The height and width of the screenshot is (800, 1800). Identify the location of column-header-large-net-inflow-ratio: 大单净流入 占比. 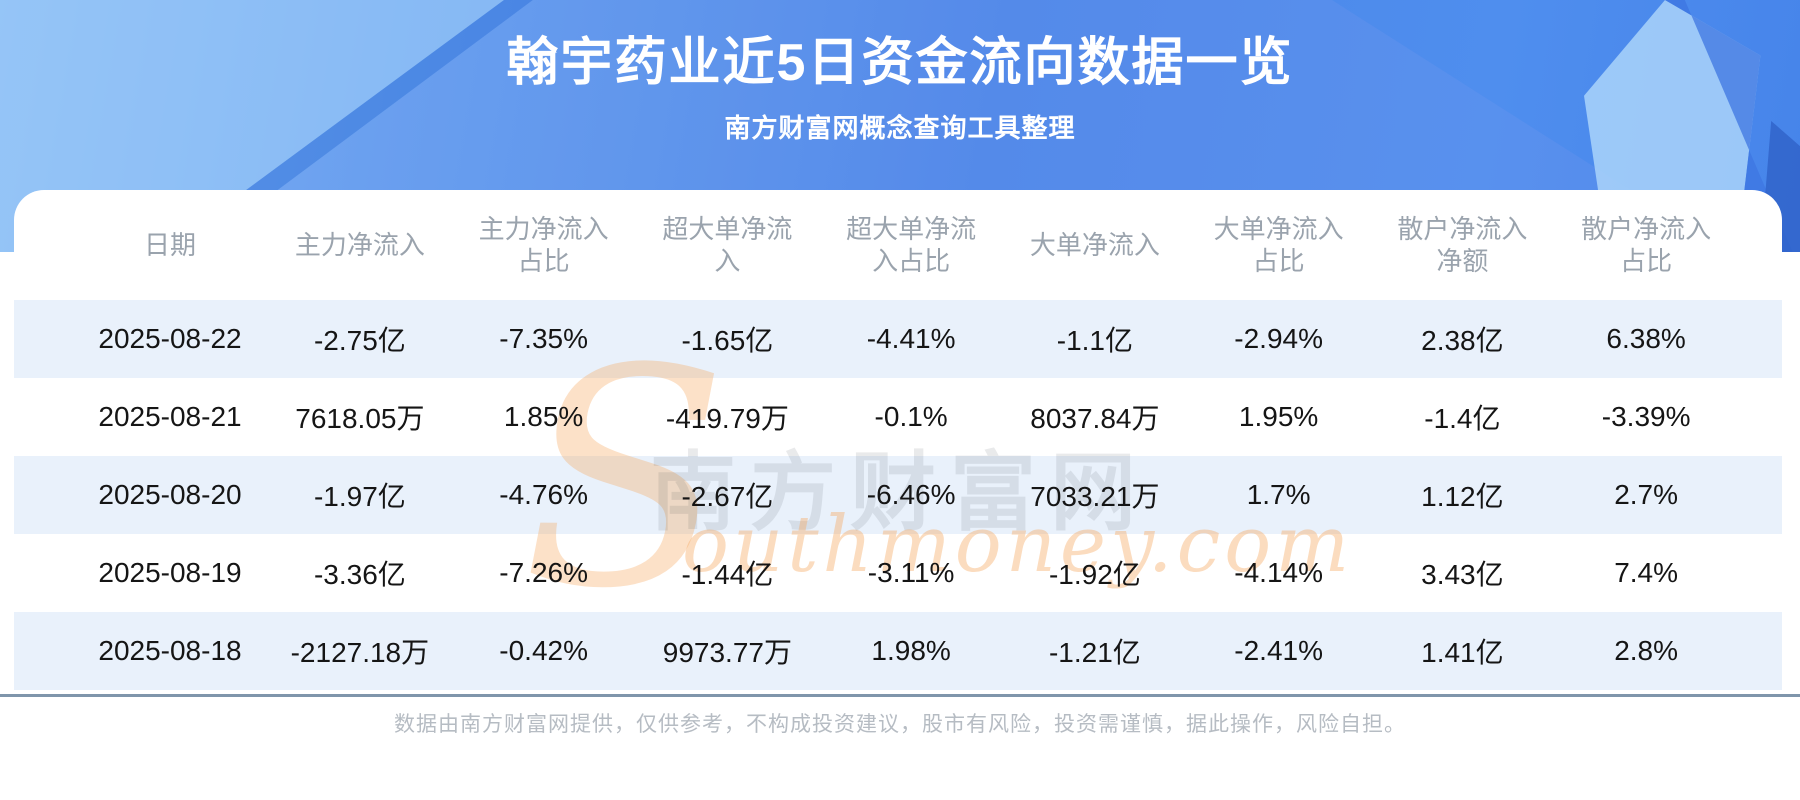
(1278, 245).